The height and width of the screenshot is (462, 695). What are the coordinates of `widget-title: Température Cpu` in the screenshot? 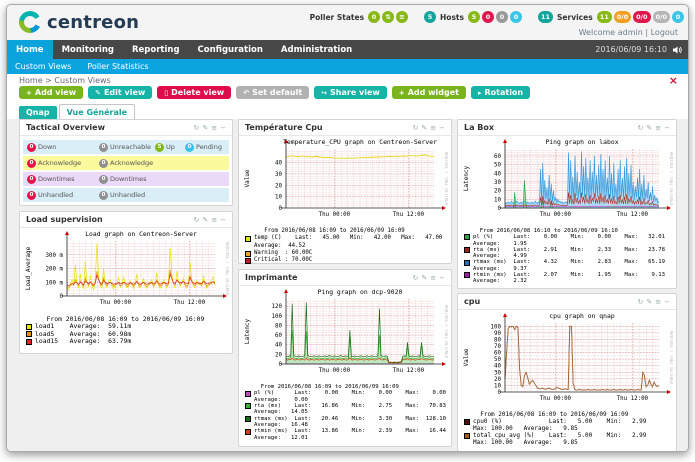 It's located at (284, 127).